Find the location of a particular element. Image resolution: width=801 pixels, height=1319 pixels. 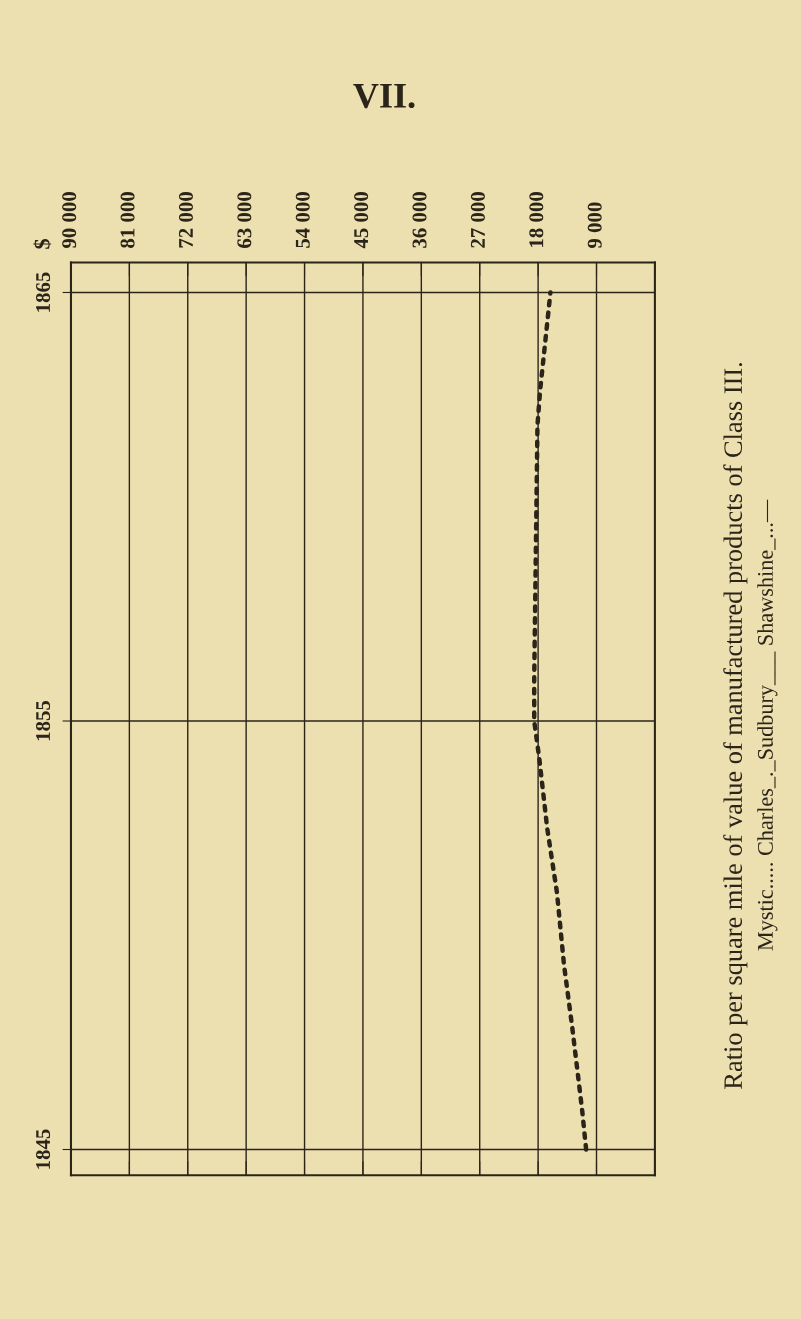

text: Ratio per square mile of value of manufactured products of Class III. is located at coordinates (735, 726).